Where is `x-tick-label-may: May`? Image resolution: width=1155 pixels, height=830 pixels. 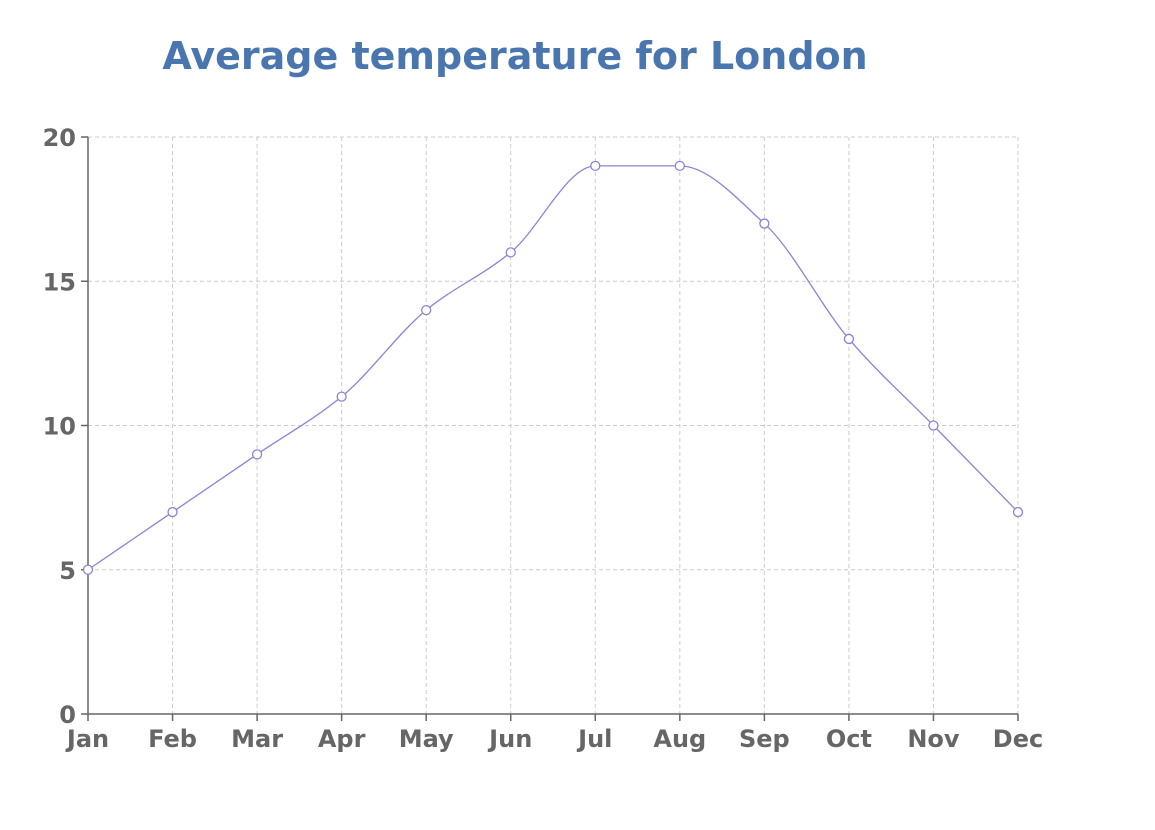
x-tick-label-may: May is located at coordinates (426, 739).